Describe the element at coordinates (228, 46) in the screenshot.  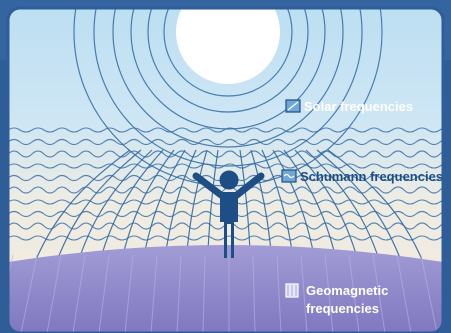
I see `sun` at that location.